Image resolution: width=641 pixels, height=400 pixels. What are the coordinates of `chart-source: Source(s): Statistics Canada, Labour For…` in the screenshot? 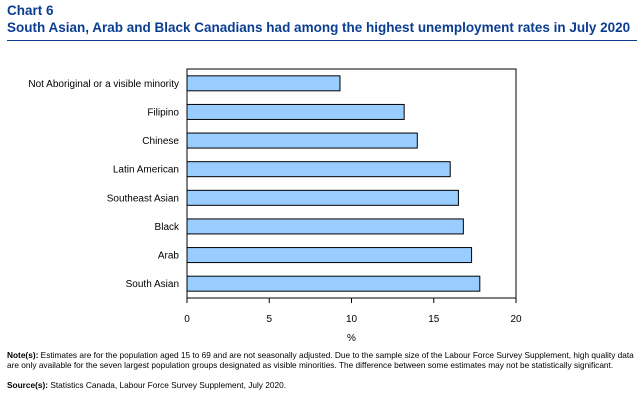 It's located at (321, 385).